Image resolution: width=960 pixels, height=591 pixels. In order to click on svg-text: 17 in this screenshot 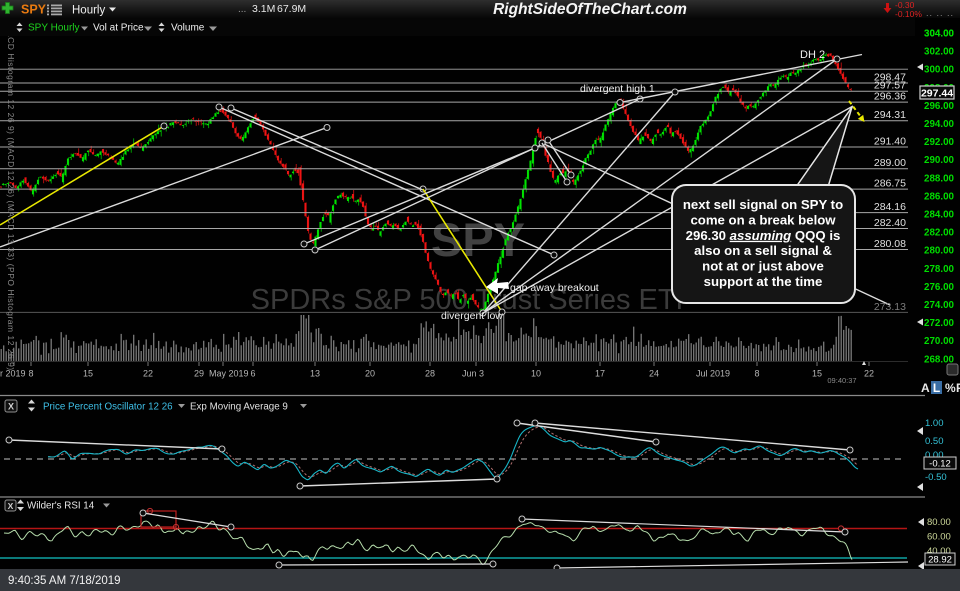, I will do `click(600, 374)`.